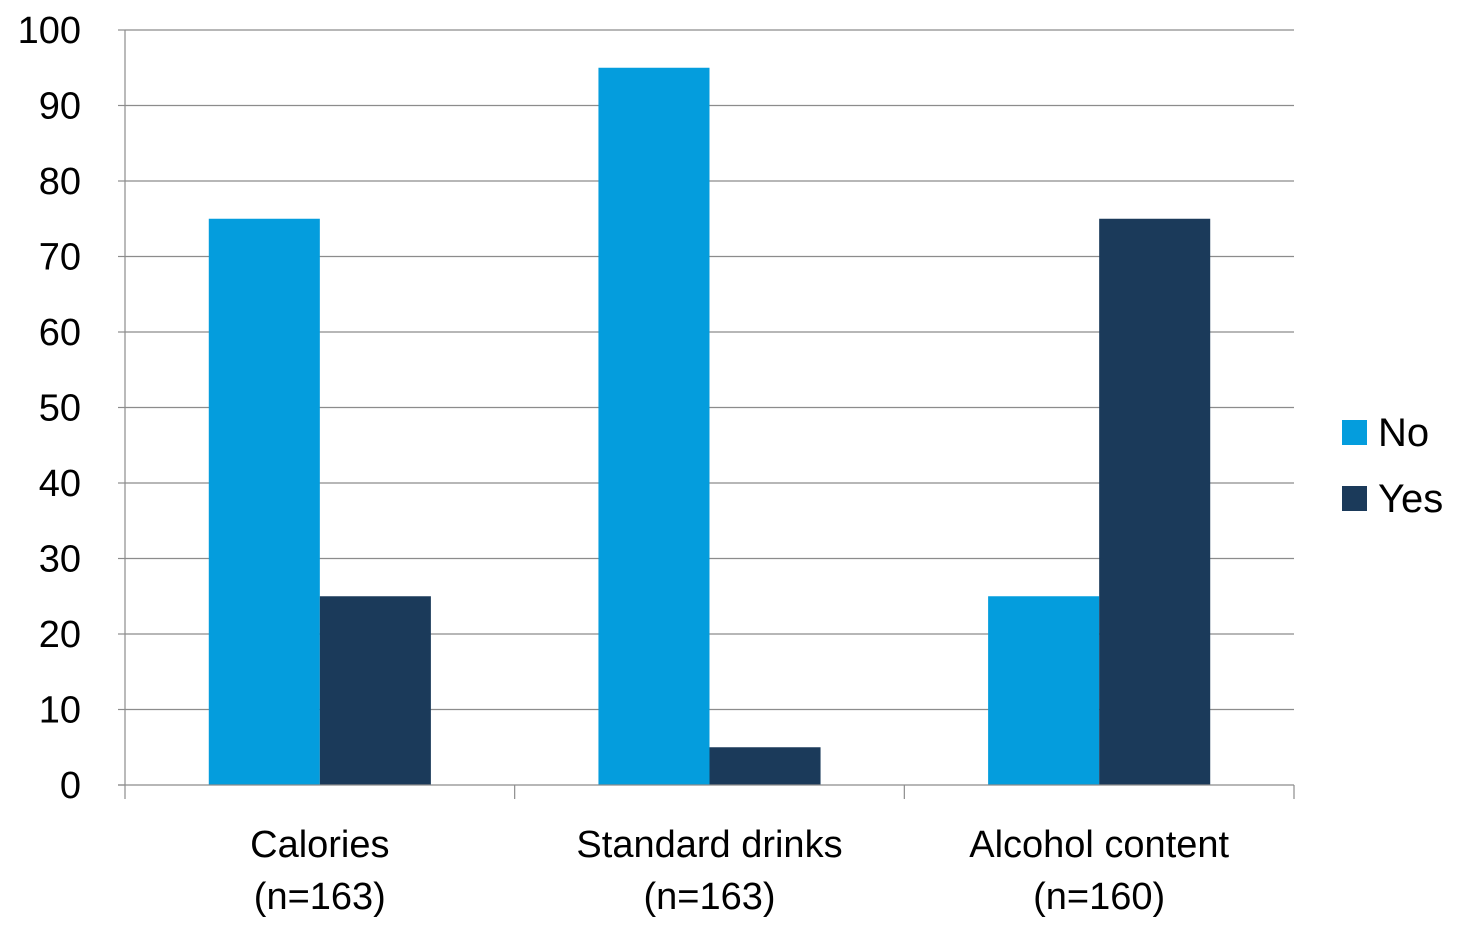 This screenshot has width=1470, height=930. What do you see at coordinates (1403, 433) in the screenshot?
I see `legend-label-no: No` at bounding box center [1403, 433].